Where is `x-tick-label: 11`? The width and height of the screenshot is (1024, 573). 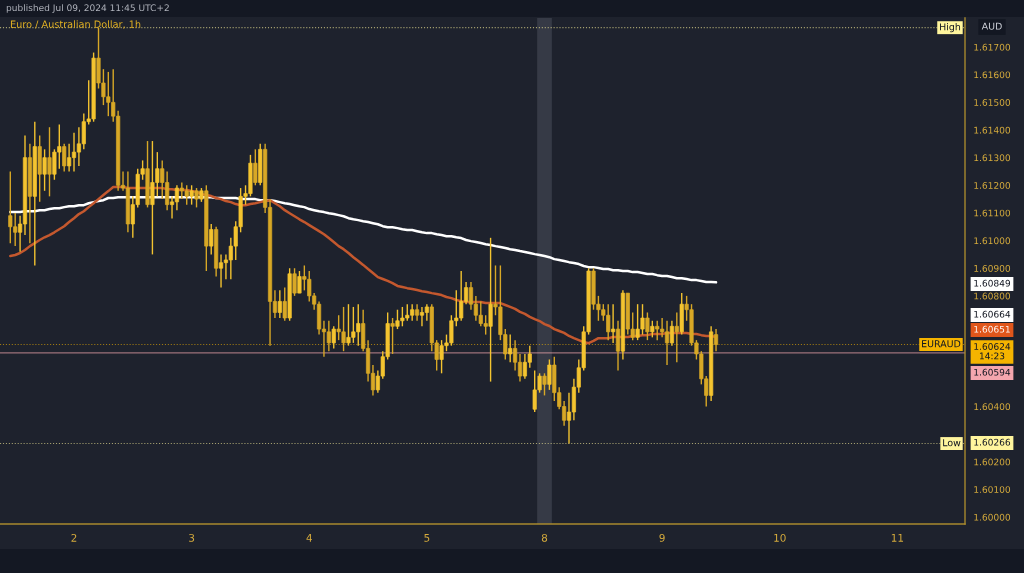
x-tick-label: 11 is located at coordinates (897, 538).